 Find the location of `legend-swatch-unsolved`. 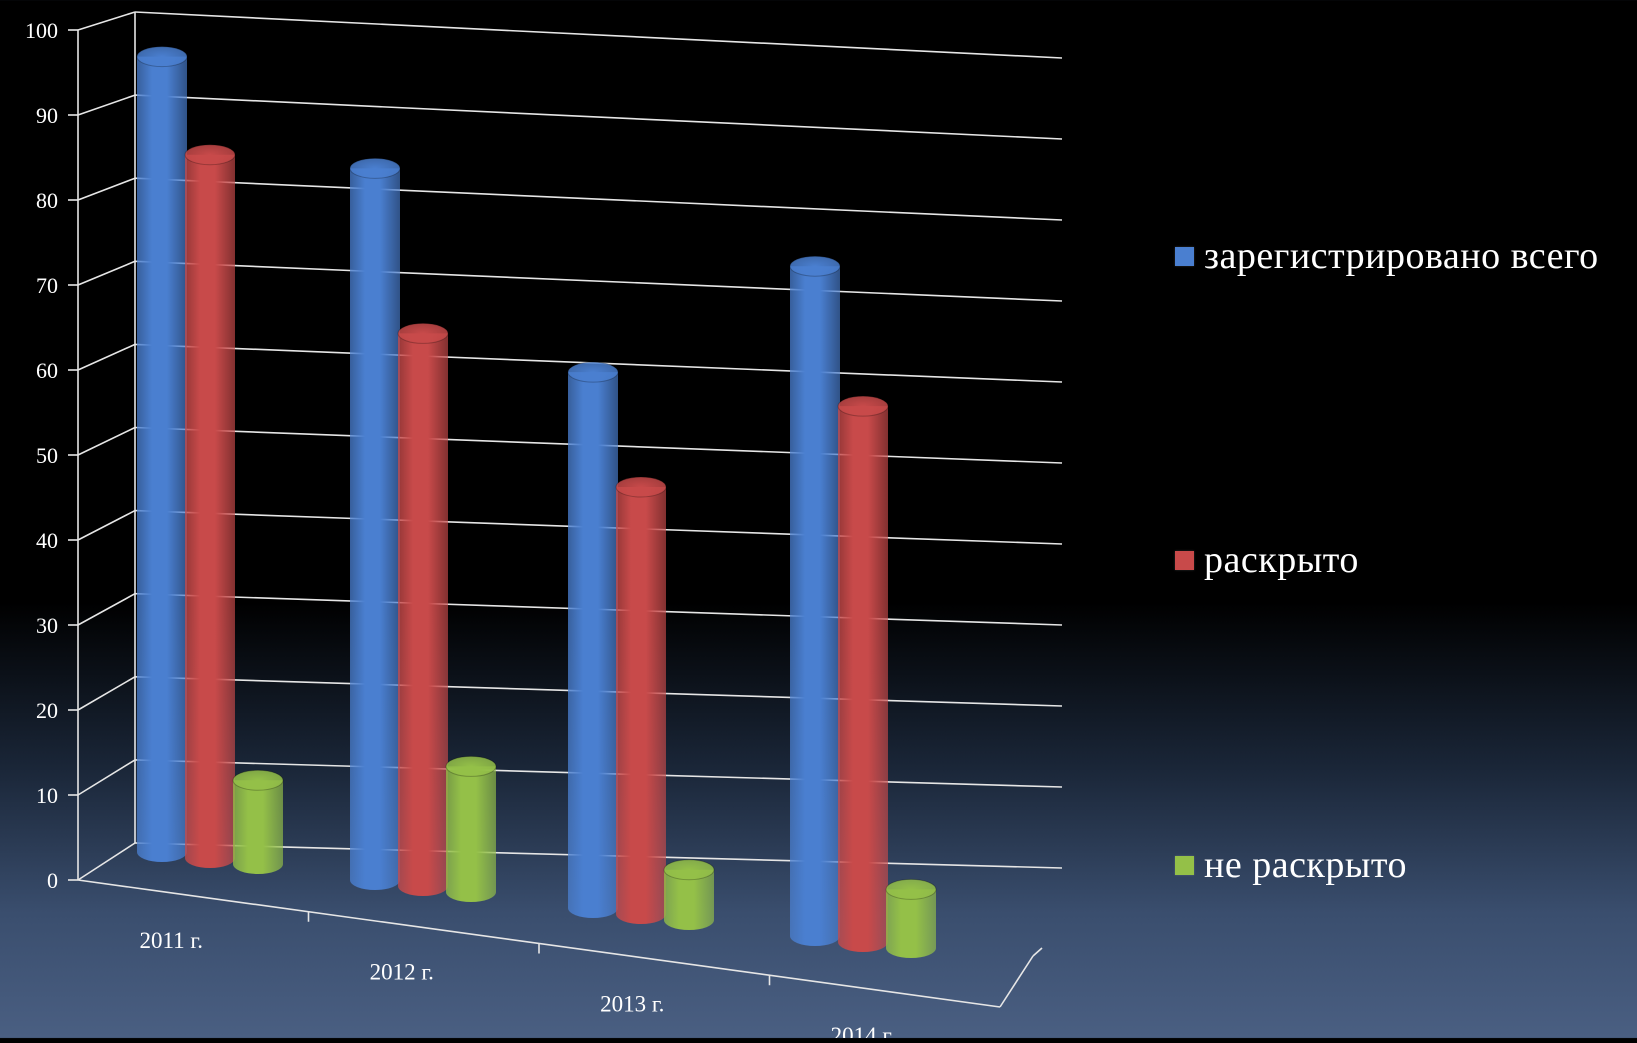

legend-swatch-unsolved is located at coordinates (1184, 865).